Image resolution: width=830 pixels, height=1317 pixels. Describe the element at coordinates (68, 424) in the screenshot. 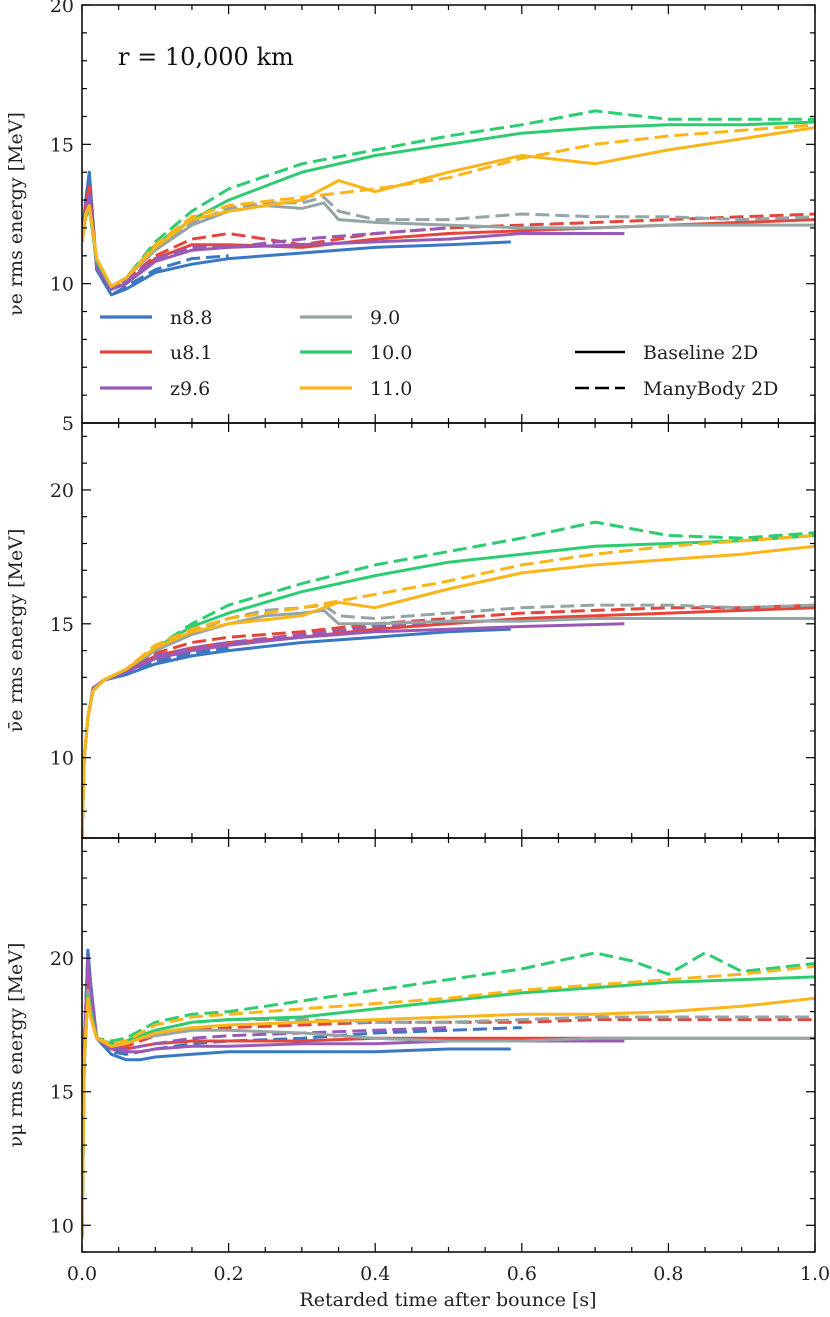

I see `y-tick-label: 5` at that location.